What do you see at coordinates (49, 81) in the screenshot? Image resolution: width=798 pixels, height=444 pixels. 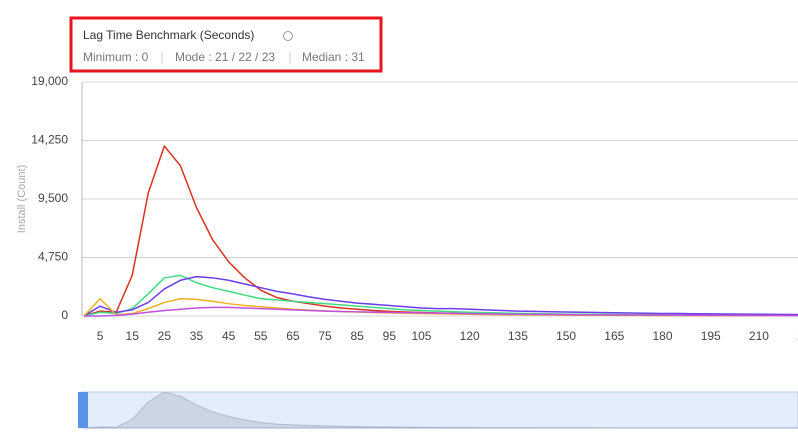 I see `y-tick-label: 19,000` at bounding box center [49, 81].